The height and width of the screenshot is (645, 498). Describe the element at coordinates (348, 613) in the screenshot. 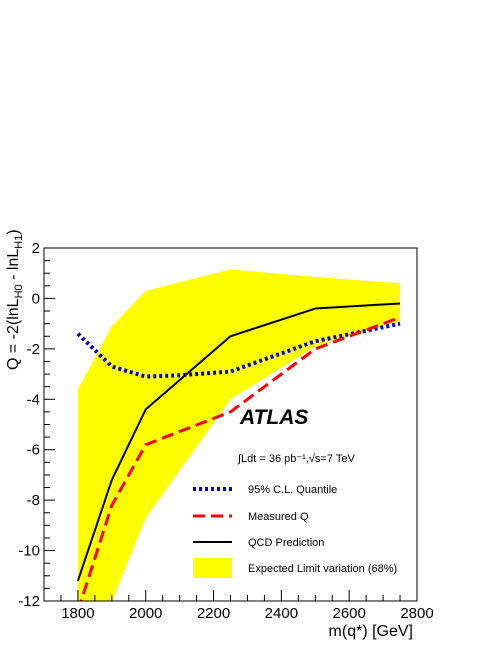

I see `x-tick-label: 2600` at that location.